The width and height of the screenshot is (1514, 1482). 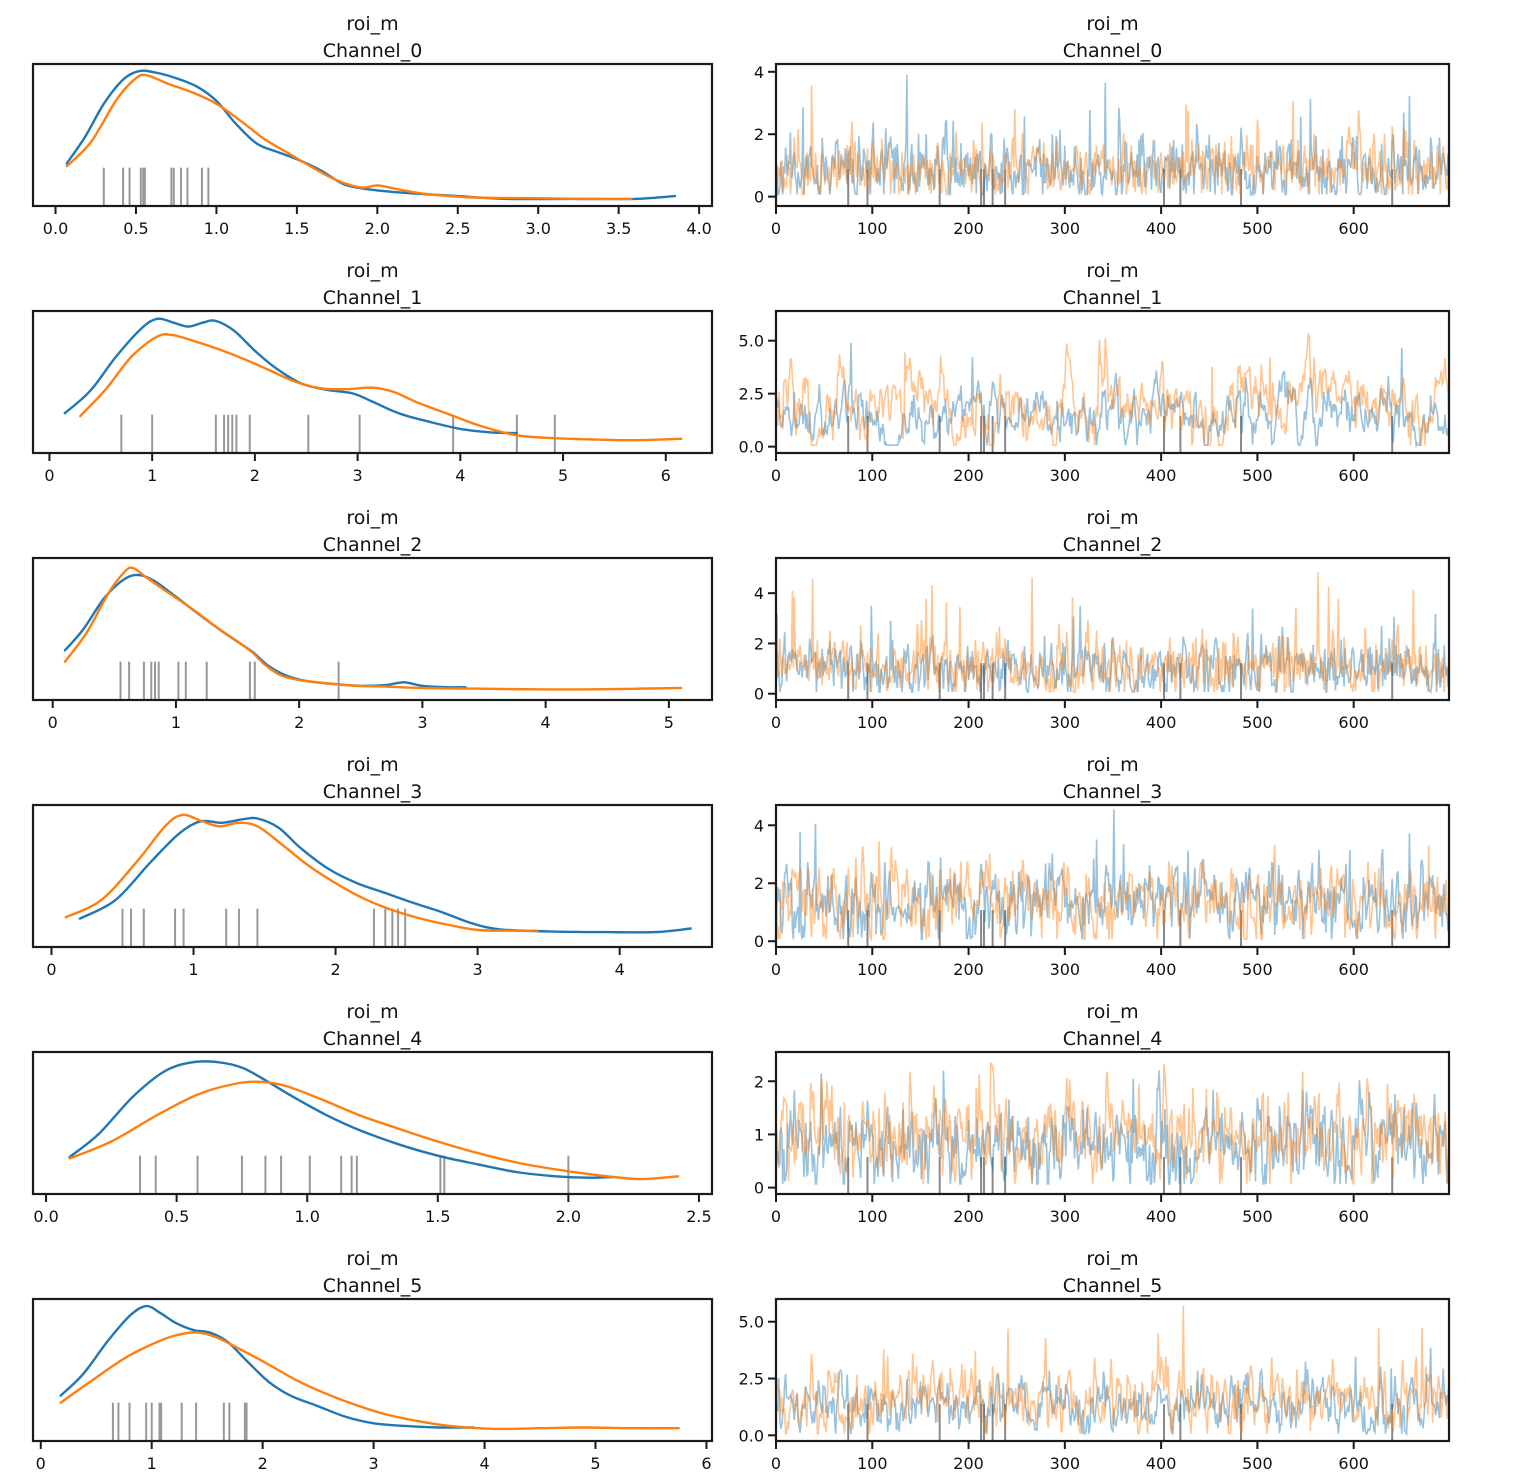 What do you see at coordinates (751, 1435) in the screenshot?
I see `y-tick-label: 0.0` at bounding box center [751, 1435].